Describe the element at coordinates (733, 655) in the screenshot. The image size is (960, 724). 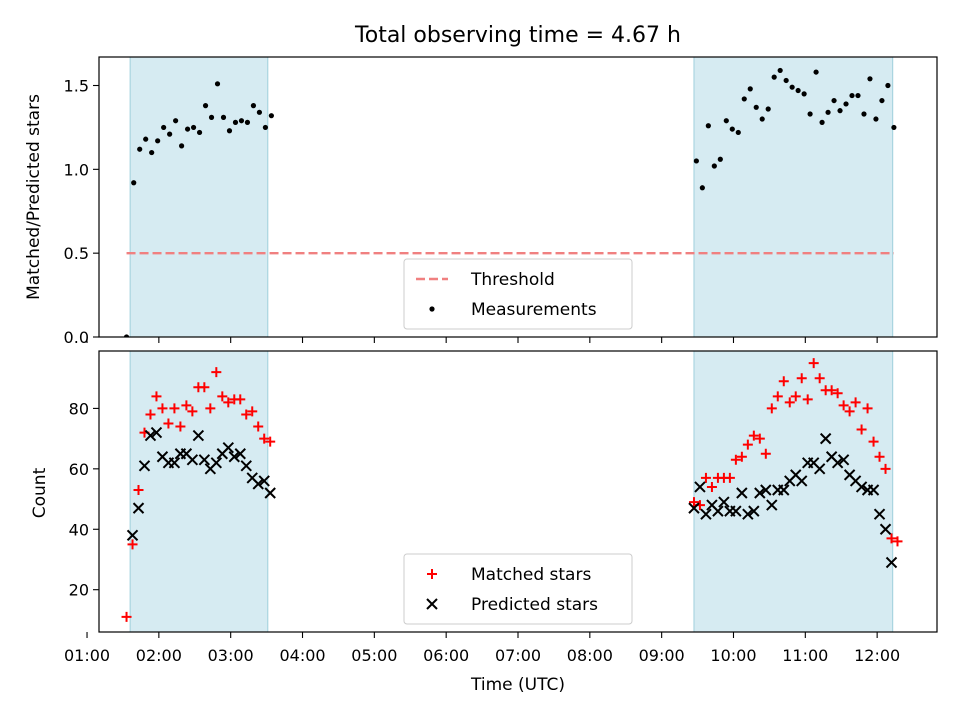
I see `x-tick-label: 10:00` at that location.